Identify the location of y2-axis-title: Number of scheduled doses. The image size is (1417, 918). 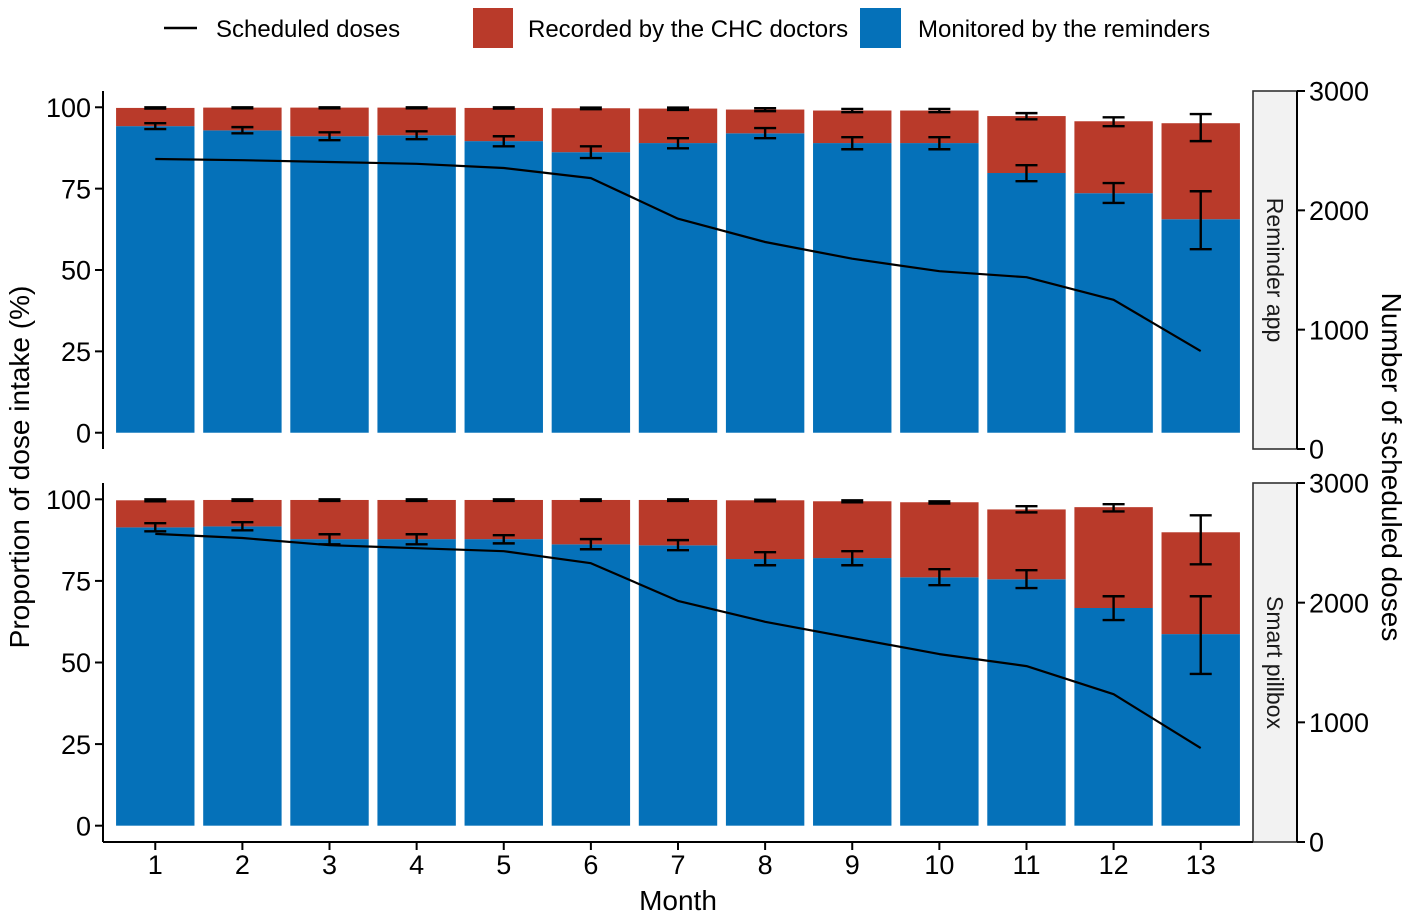
(1391, 467).